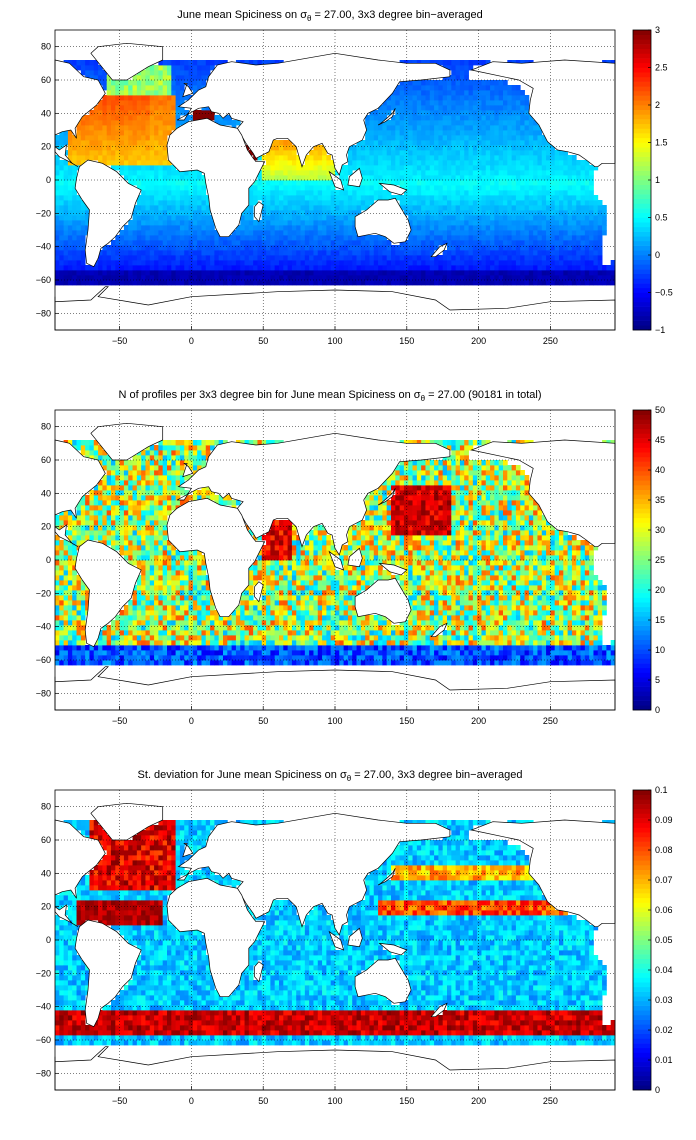 Image resolution: width=696 pixels, height=1140 pixels. Describe the element at coordinates (657, 180) in the screenshot. I see `colorbar-tick-label: 1` at that location.